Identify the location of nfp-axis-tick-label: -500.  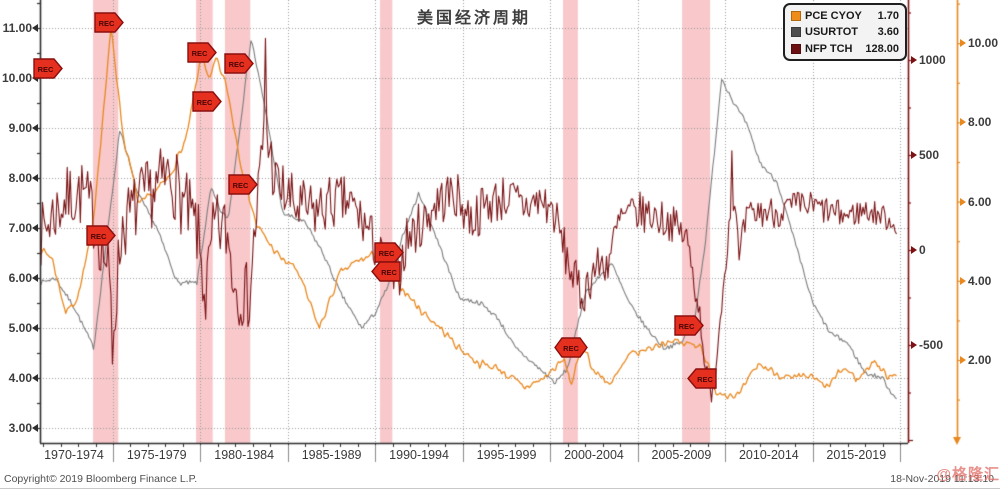
(927, 345).